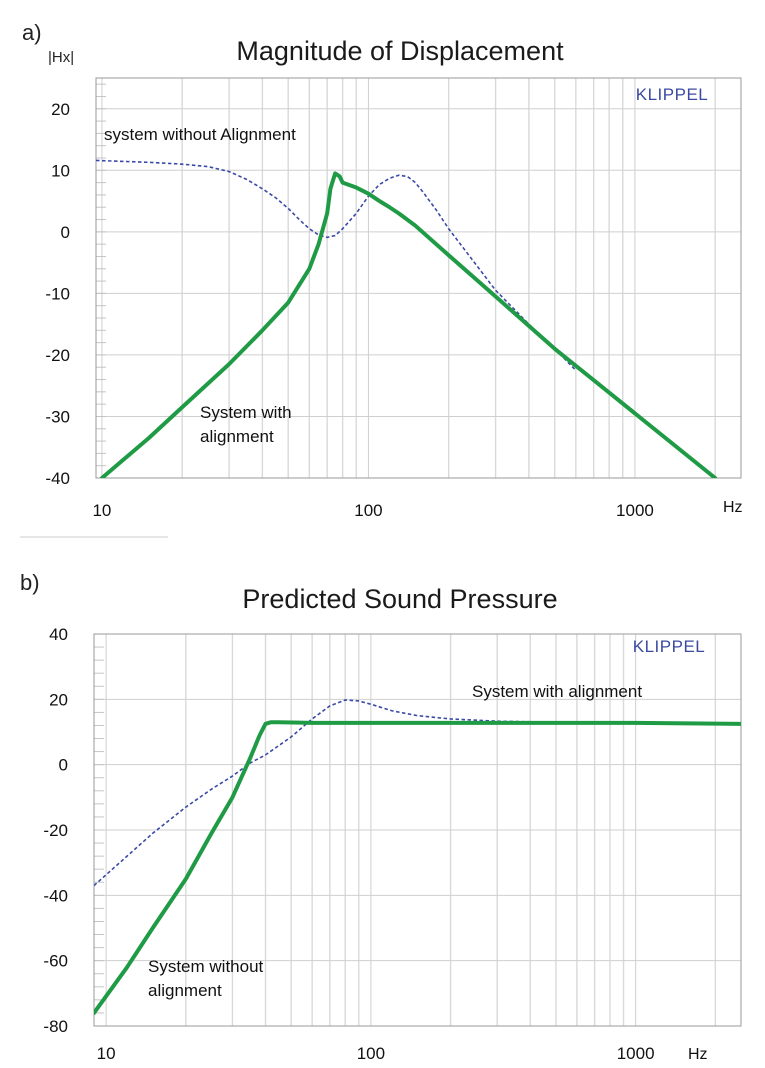 The width and height of the screenshot is (765, 1068). I want to click on chart0-panel-label: a), so click(32, 32).